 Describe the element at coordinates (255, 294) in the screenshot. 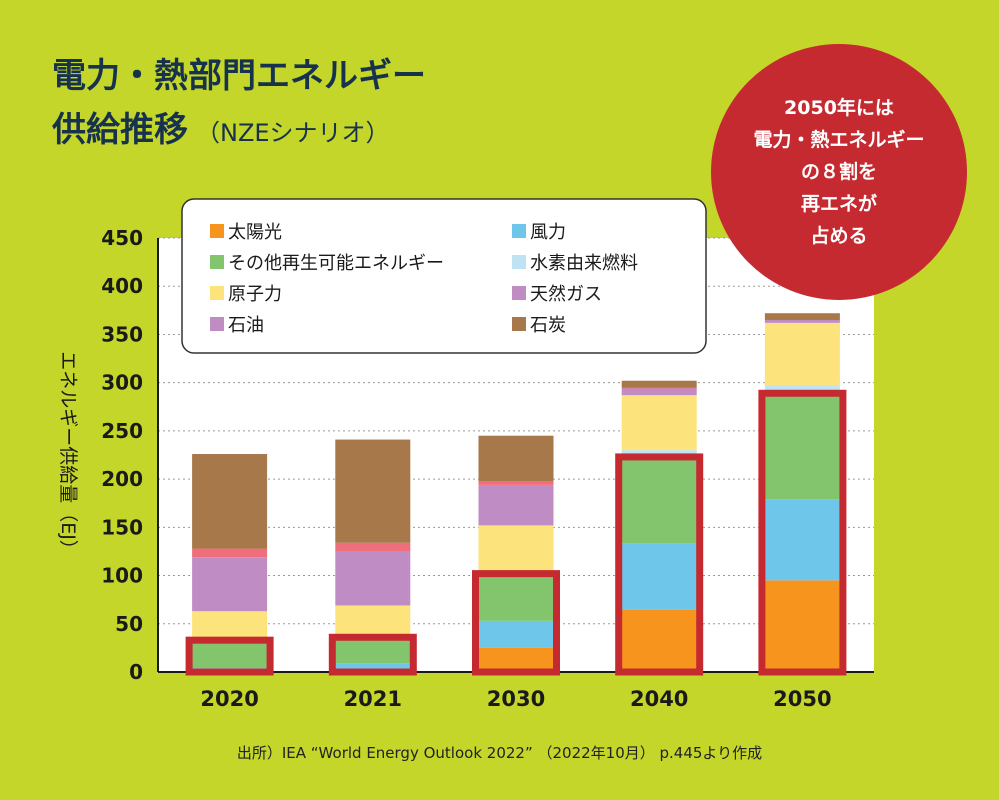

I see `legend-label: 原子力` at that location.